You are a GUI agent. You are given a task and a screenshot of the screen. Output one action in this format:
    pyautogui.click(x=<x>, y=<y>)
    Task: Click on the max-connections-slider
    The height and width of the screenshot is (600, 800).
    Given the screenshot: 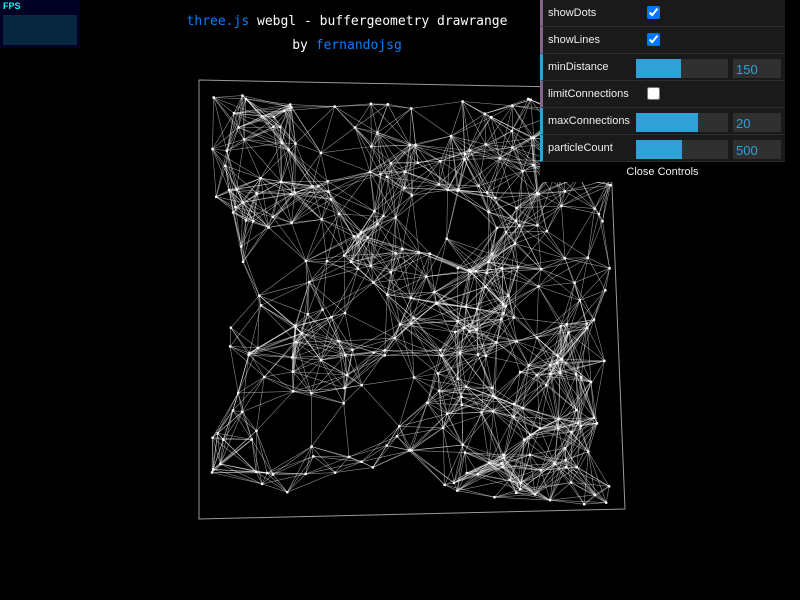 What is the action you would take?
    pyautogui.click(x=682, y=122)
    